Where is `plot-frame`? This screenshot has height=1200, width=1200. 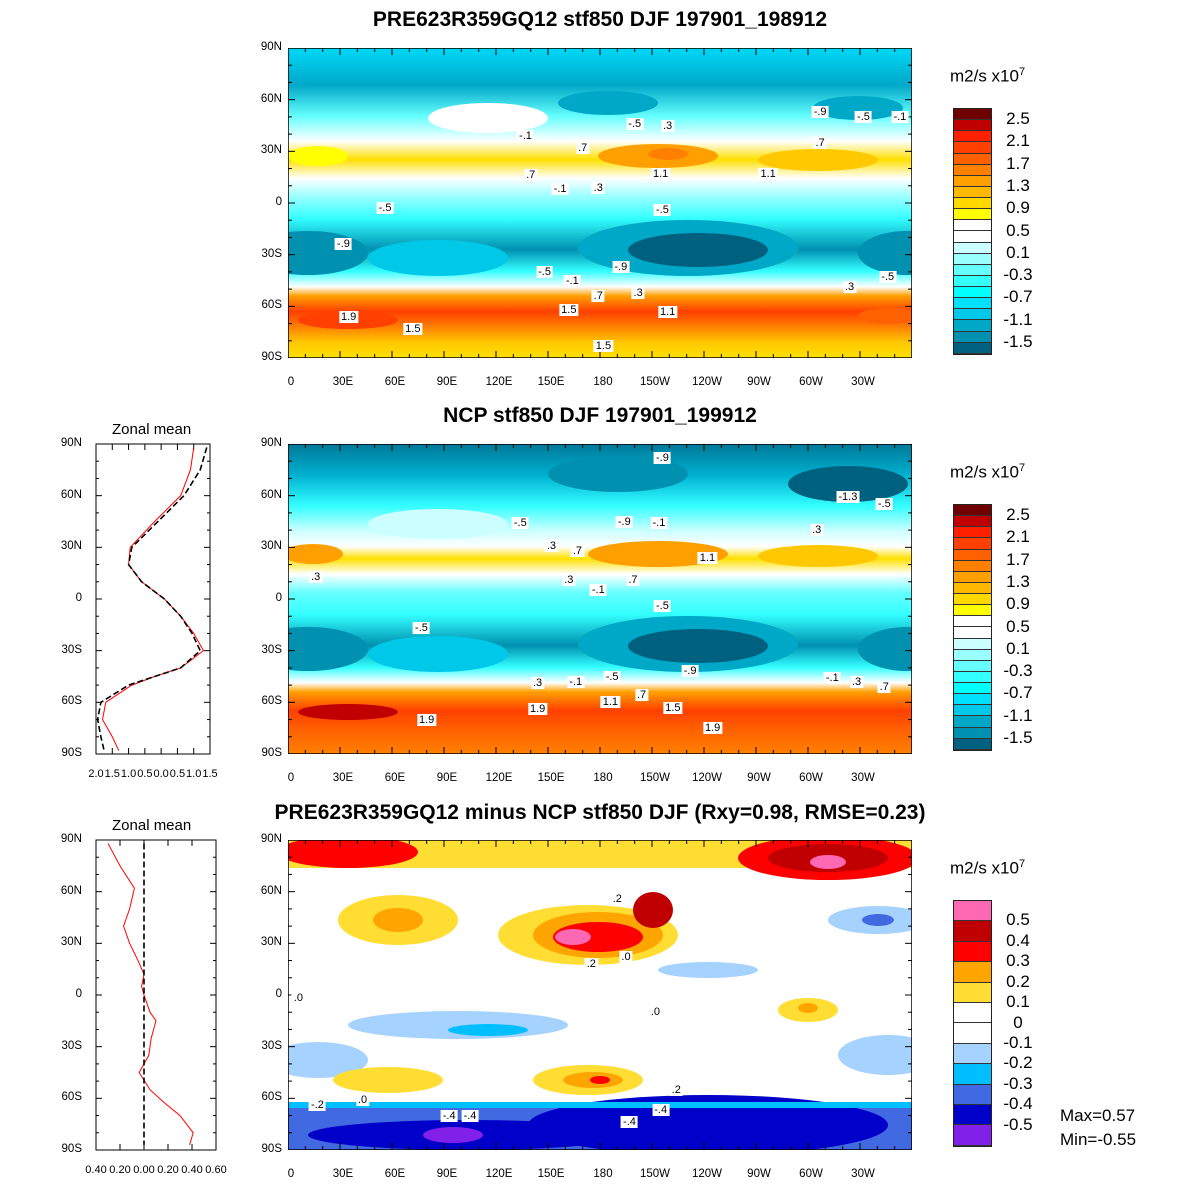
plot-frame is located at coordinates (156, 995).